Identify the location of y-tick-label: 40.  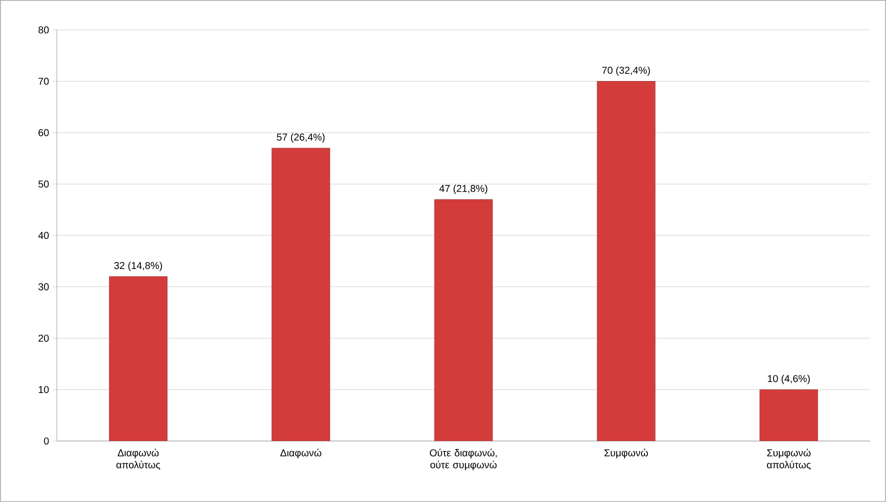
(43, 236).